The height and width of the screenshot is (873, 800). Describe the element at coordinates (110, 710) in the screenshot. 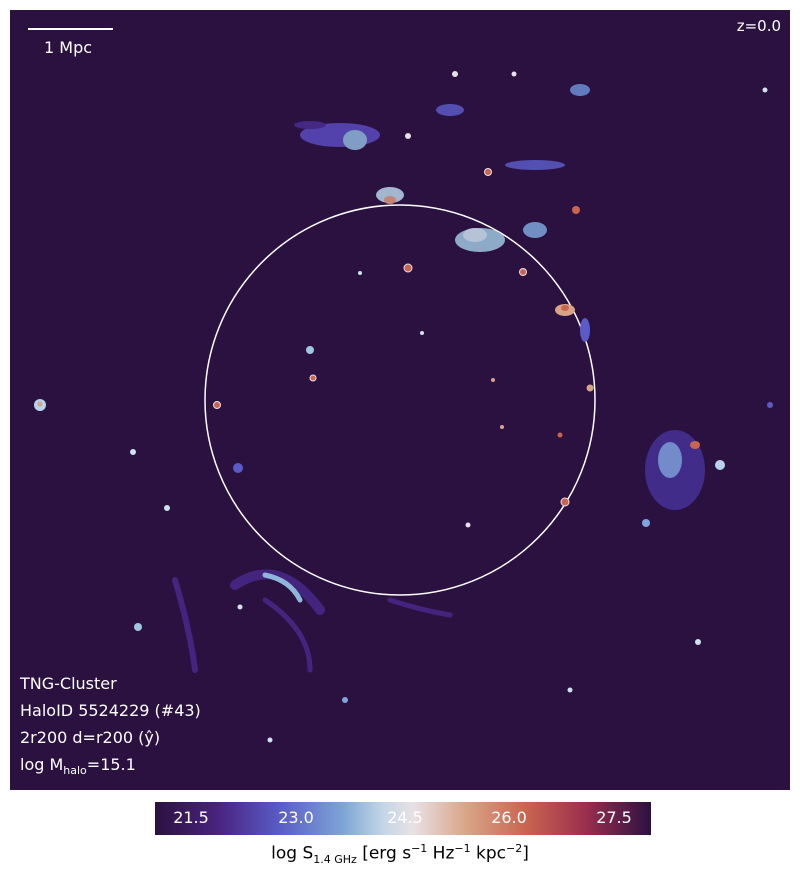

I see `halo-id: HaloID 5524229 (#43)` at that location.